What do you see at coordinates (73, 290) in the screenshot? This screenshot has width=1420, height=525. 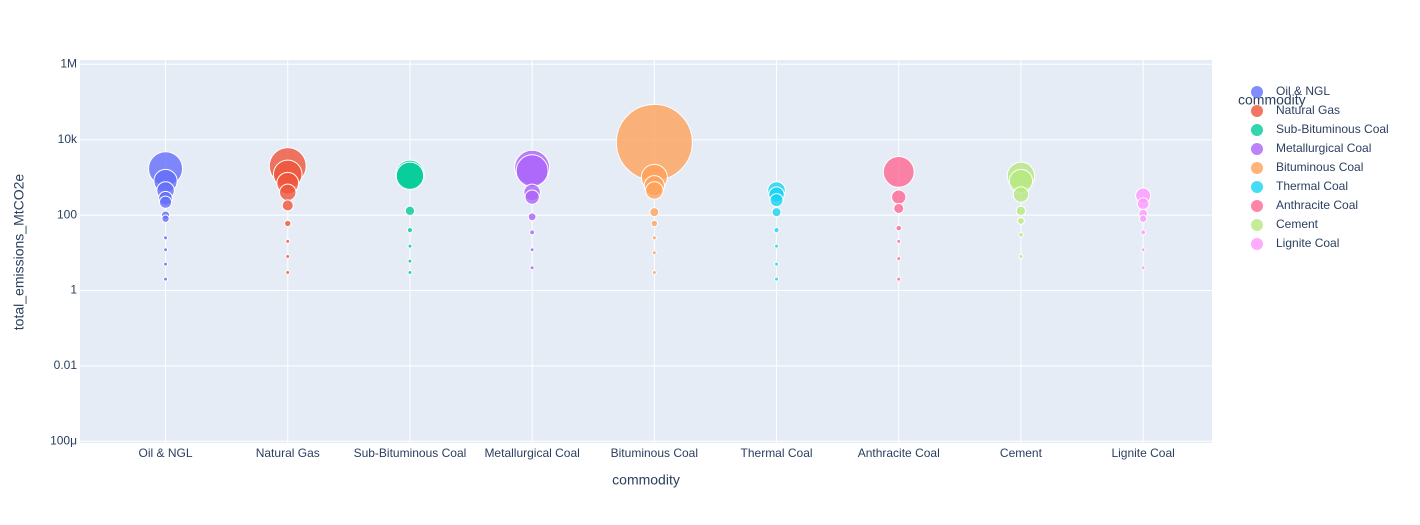 I see `y-tick-label: 1` at bounding box center [73, 290].